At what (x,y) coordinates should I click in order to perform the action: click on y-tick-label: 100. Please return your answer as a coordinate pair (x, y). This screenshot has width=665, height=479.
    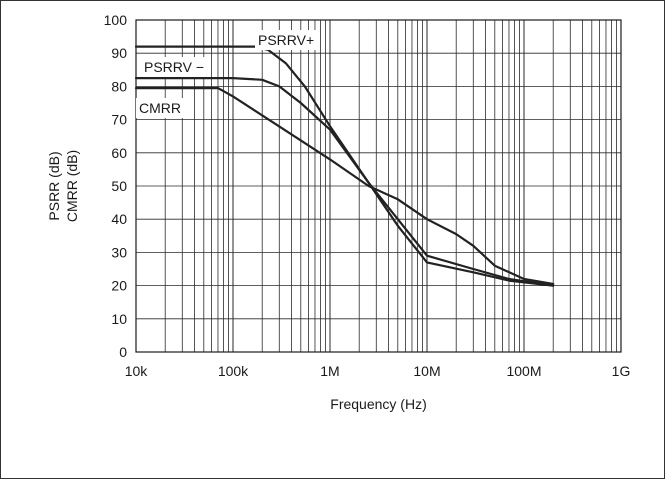
    Looking at the image, I should click on (116, 20).